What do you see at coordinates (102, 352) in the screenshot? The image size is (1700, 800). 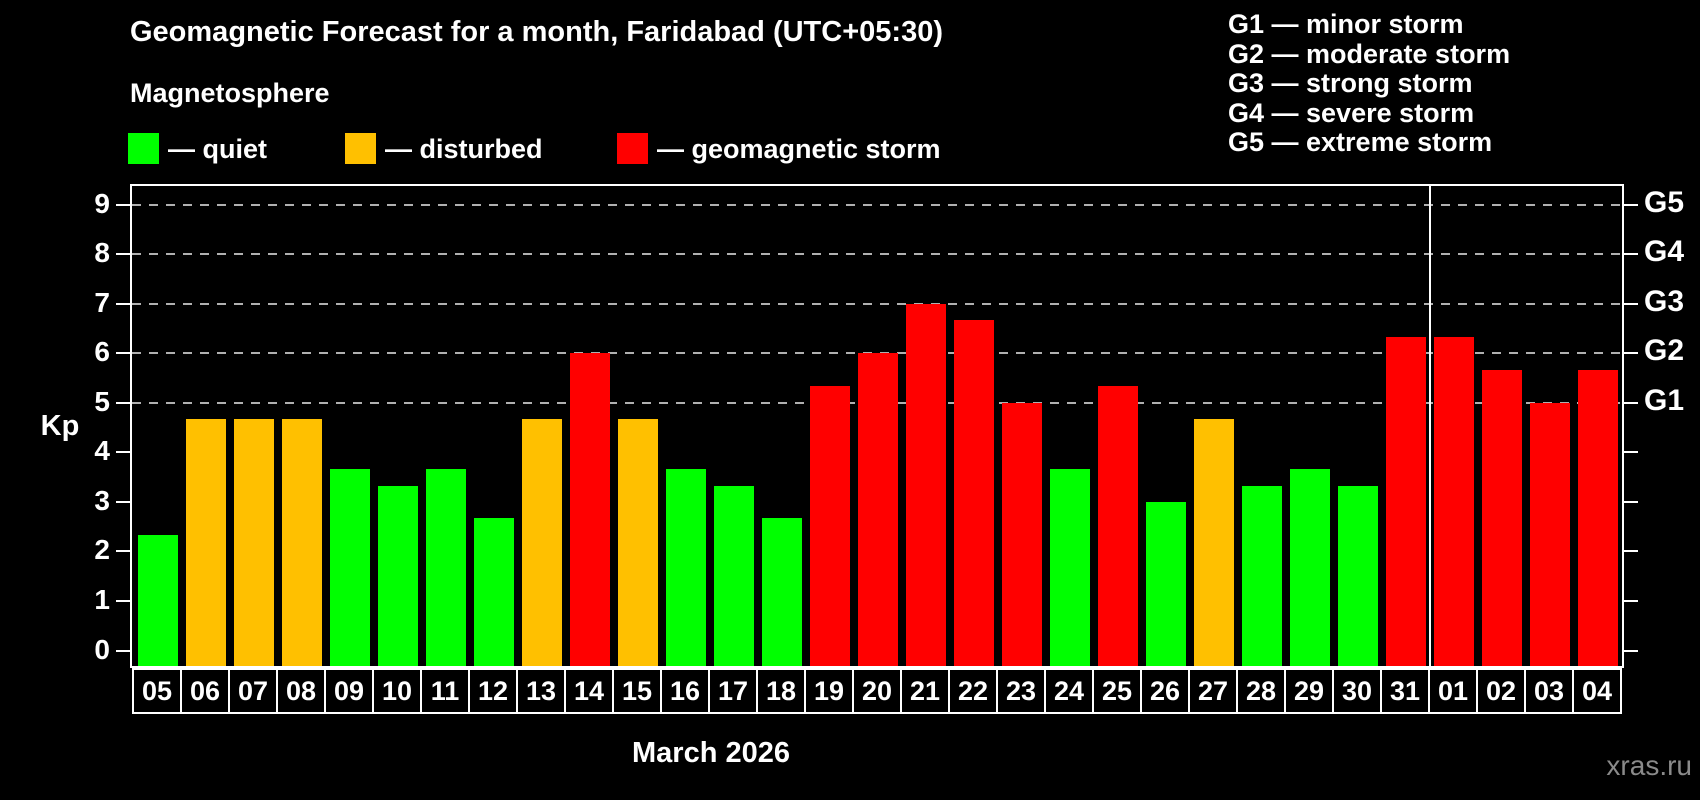 I see `y-tick-label-6: 6` at bounding box center [102, 352].